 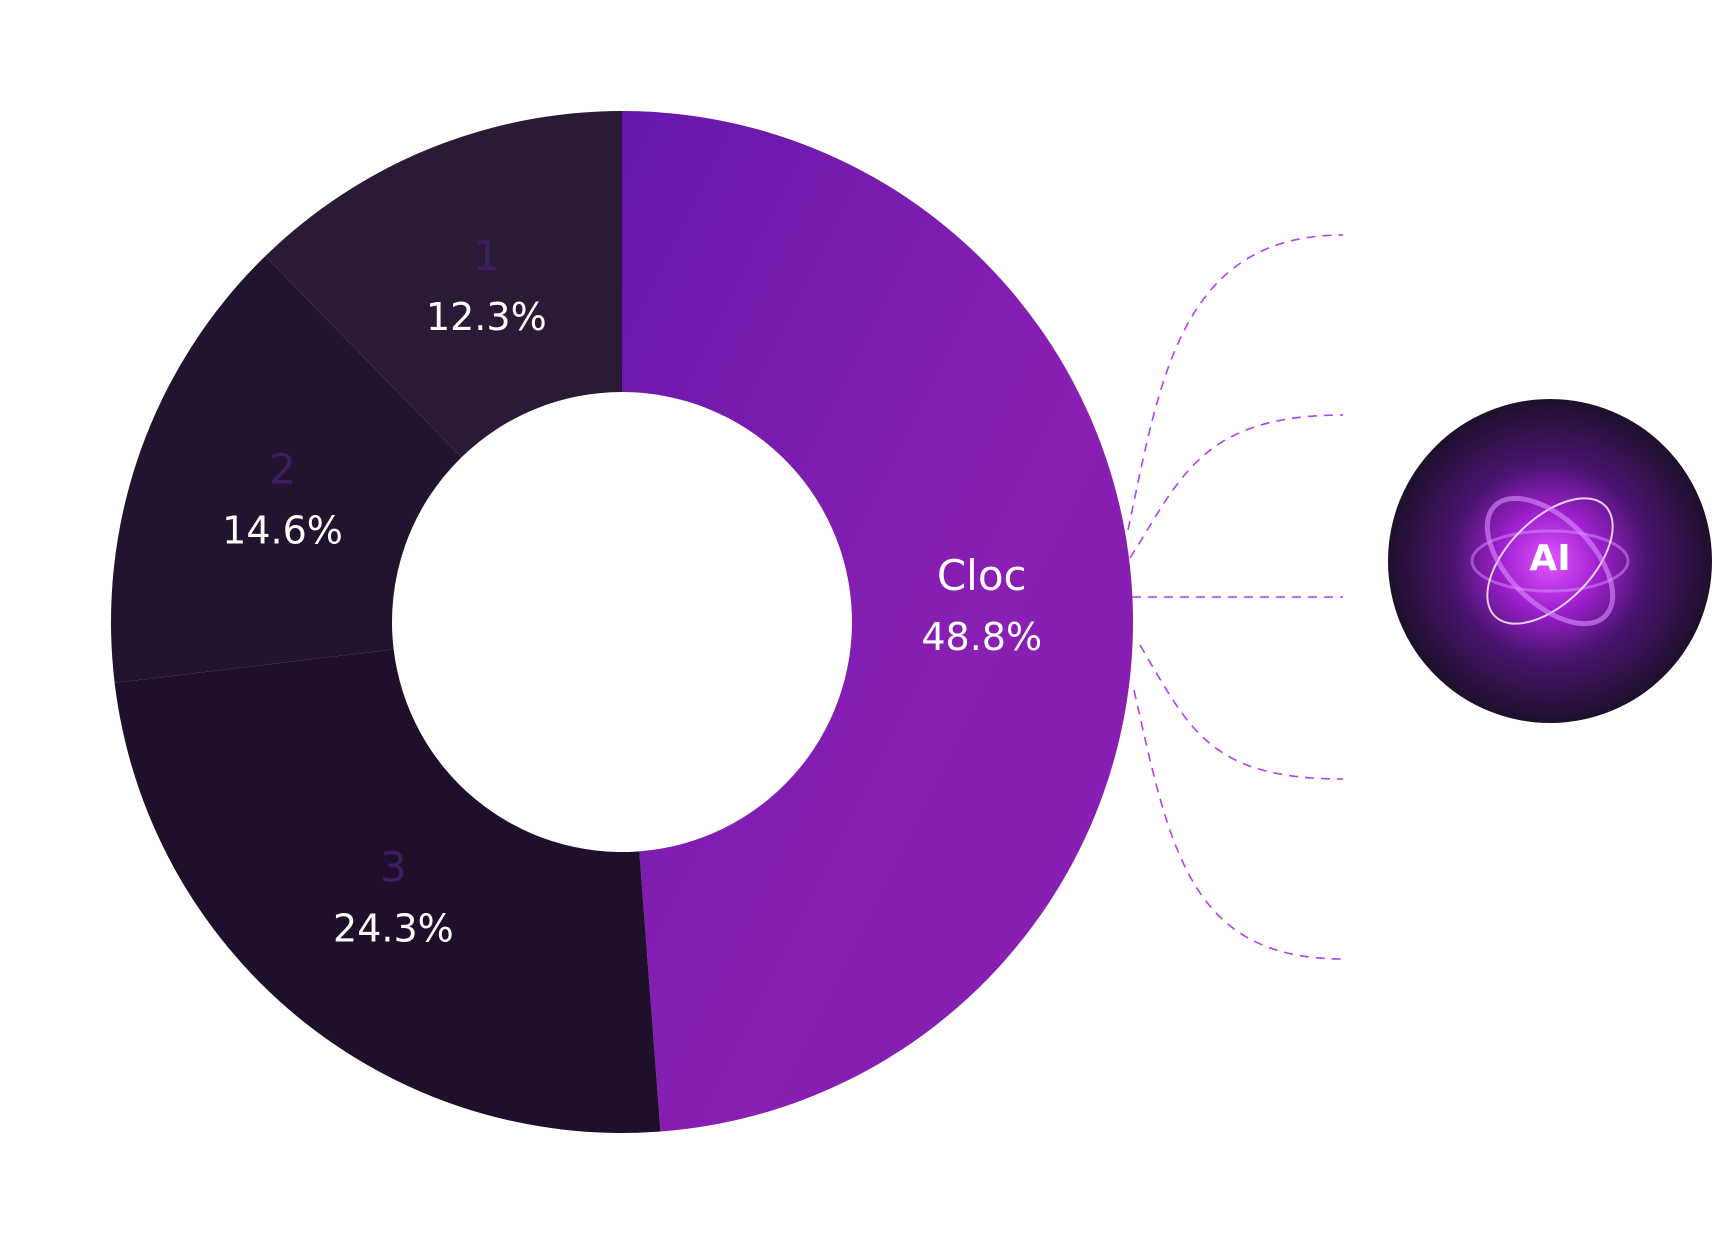 I want to click on ai-icon: AI, so click(x=1550, y=561).